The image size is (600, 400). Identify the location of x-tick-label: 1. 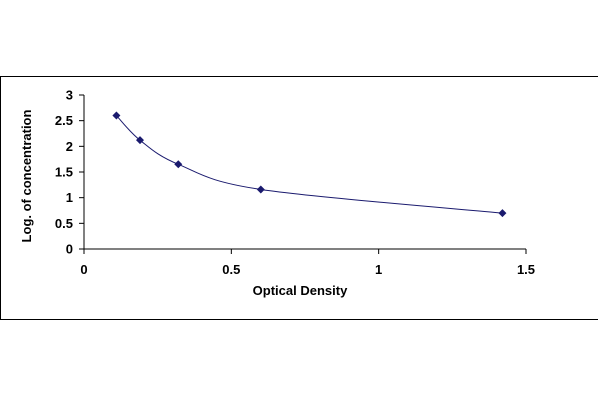
(378, 269).